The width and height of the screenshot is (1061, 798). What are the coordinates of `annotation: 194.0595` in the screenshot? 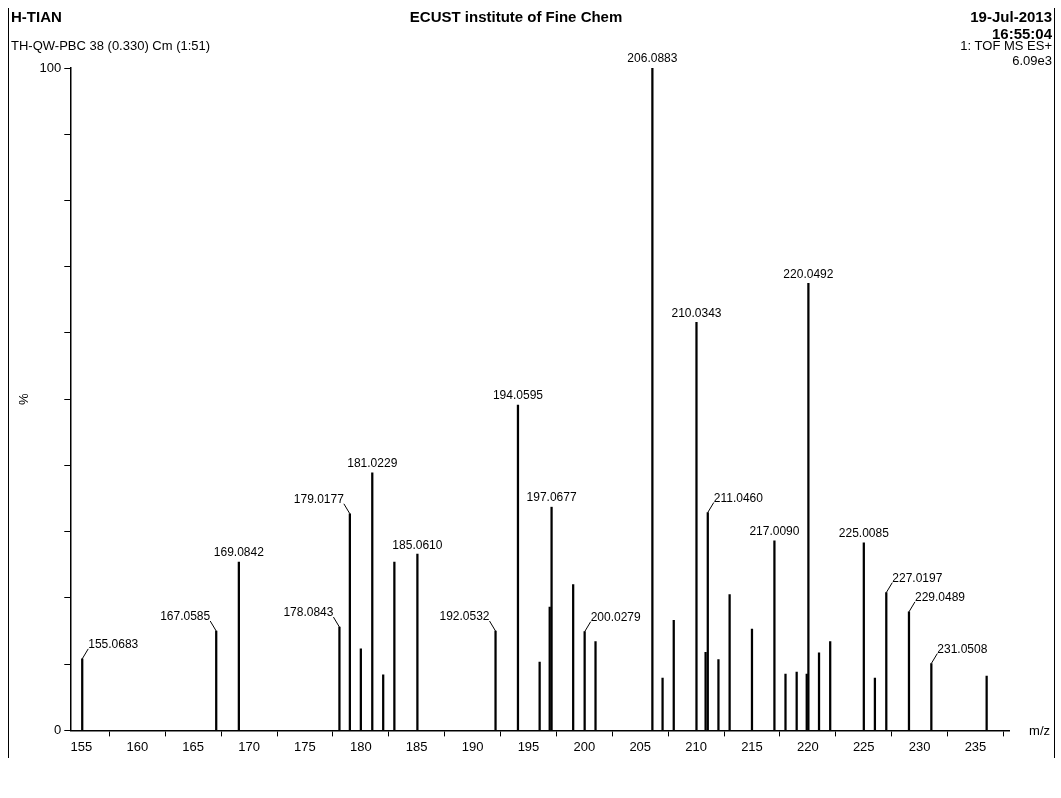 It's located at (518, 395).